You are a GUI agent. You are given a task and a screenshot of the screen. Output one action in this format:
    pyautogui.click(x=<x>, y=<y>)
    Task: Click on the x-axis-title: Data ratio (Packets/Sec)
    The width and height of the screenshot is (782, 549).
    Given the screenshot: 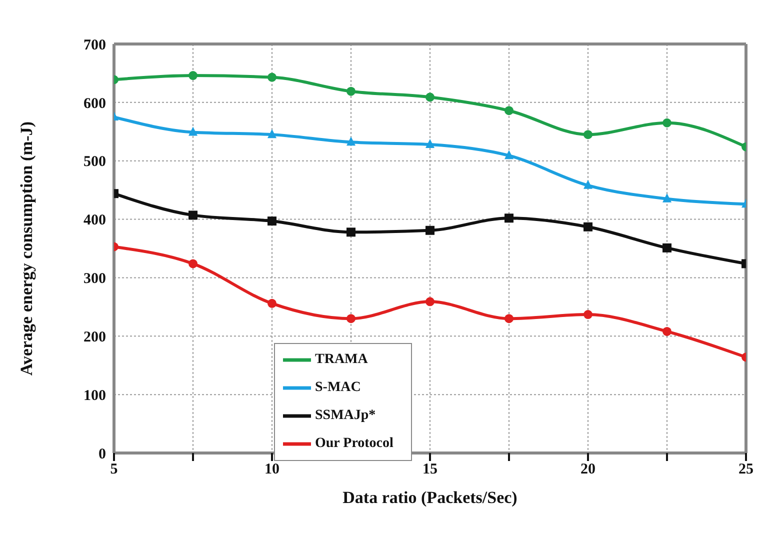 What is the action you would take?
    pyautogui.click(x=430, y=497)
    